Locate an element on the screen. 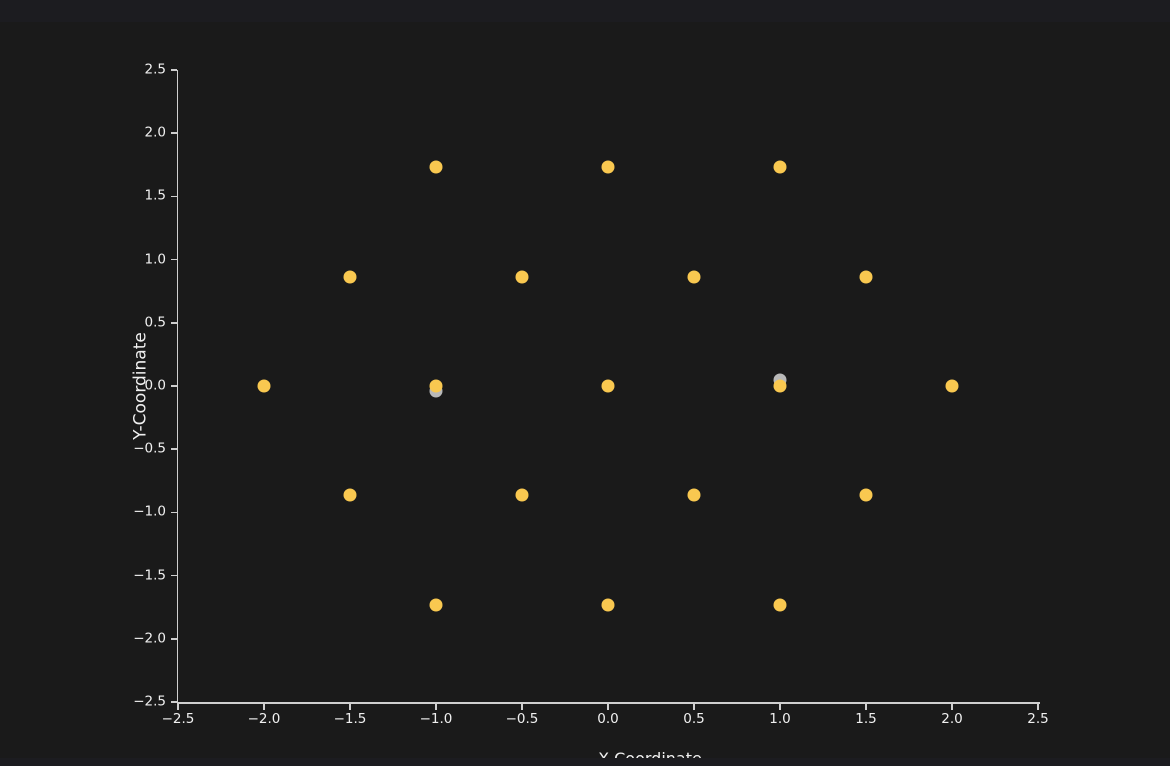  y-tick-label: 1.0 is located at coordinates (155, 258).